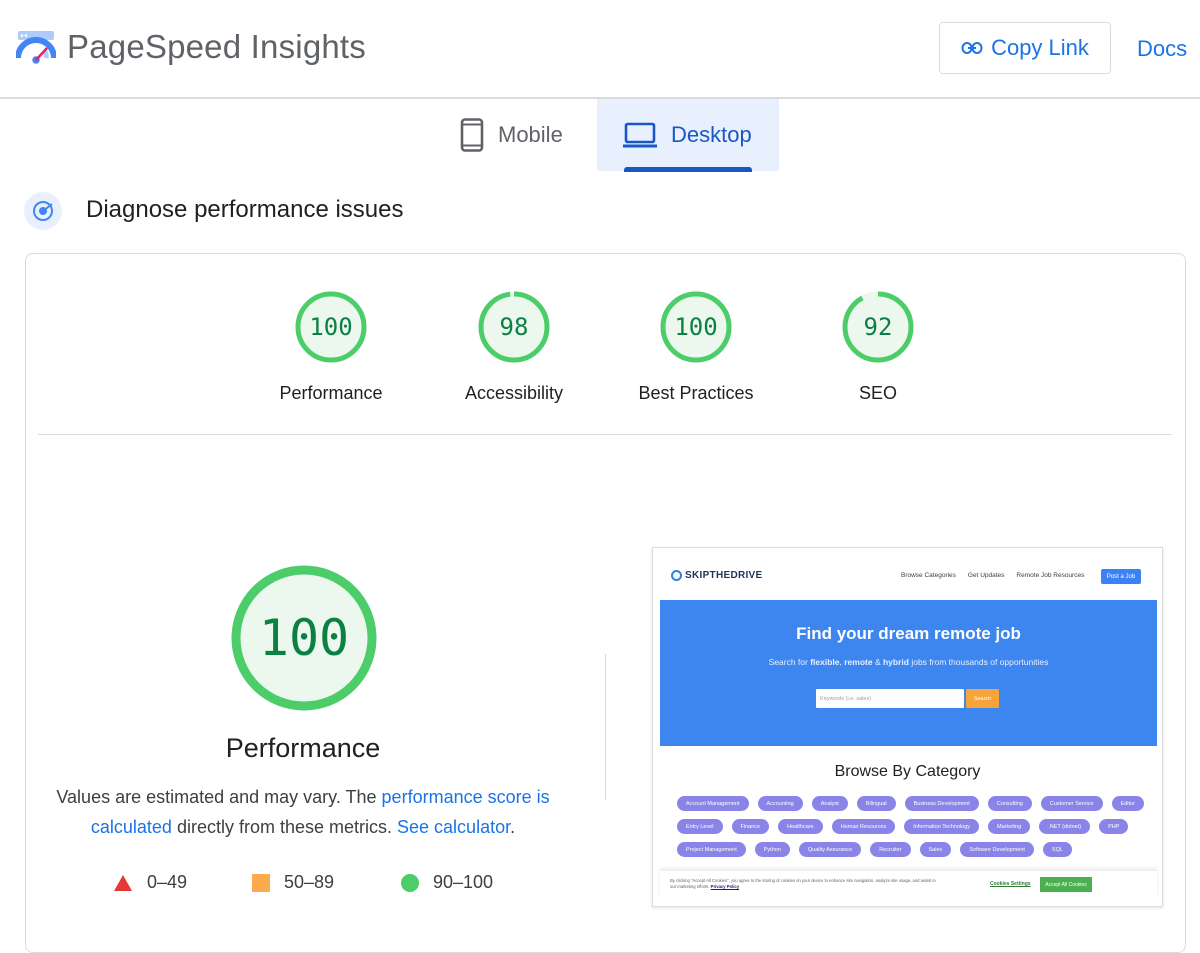 This screenshot has height=953, width=1200. I want to click on screenshot-logo: SKIPTHEDRIVE, so click(717, 575).